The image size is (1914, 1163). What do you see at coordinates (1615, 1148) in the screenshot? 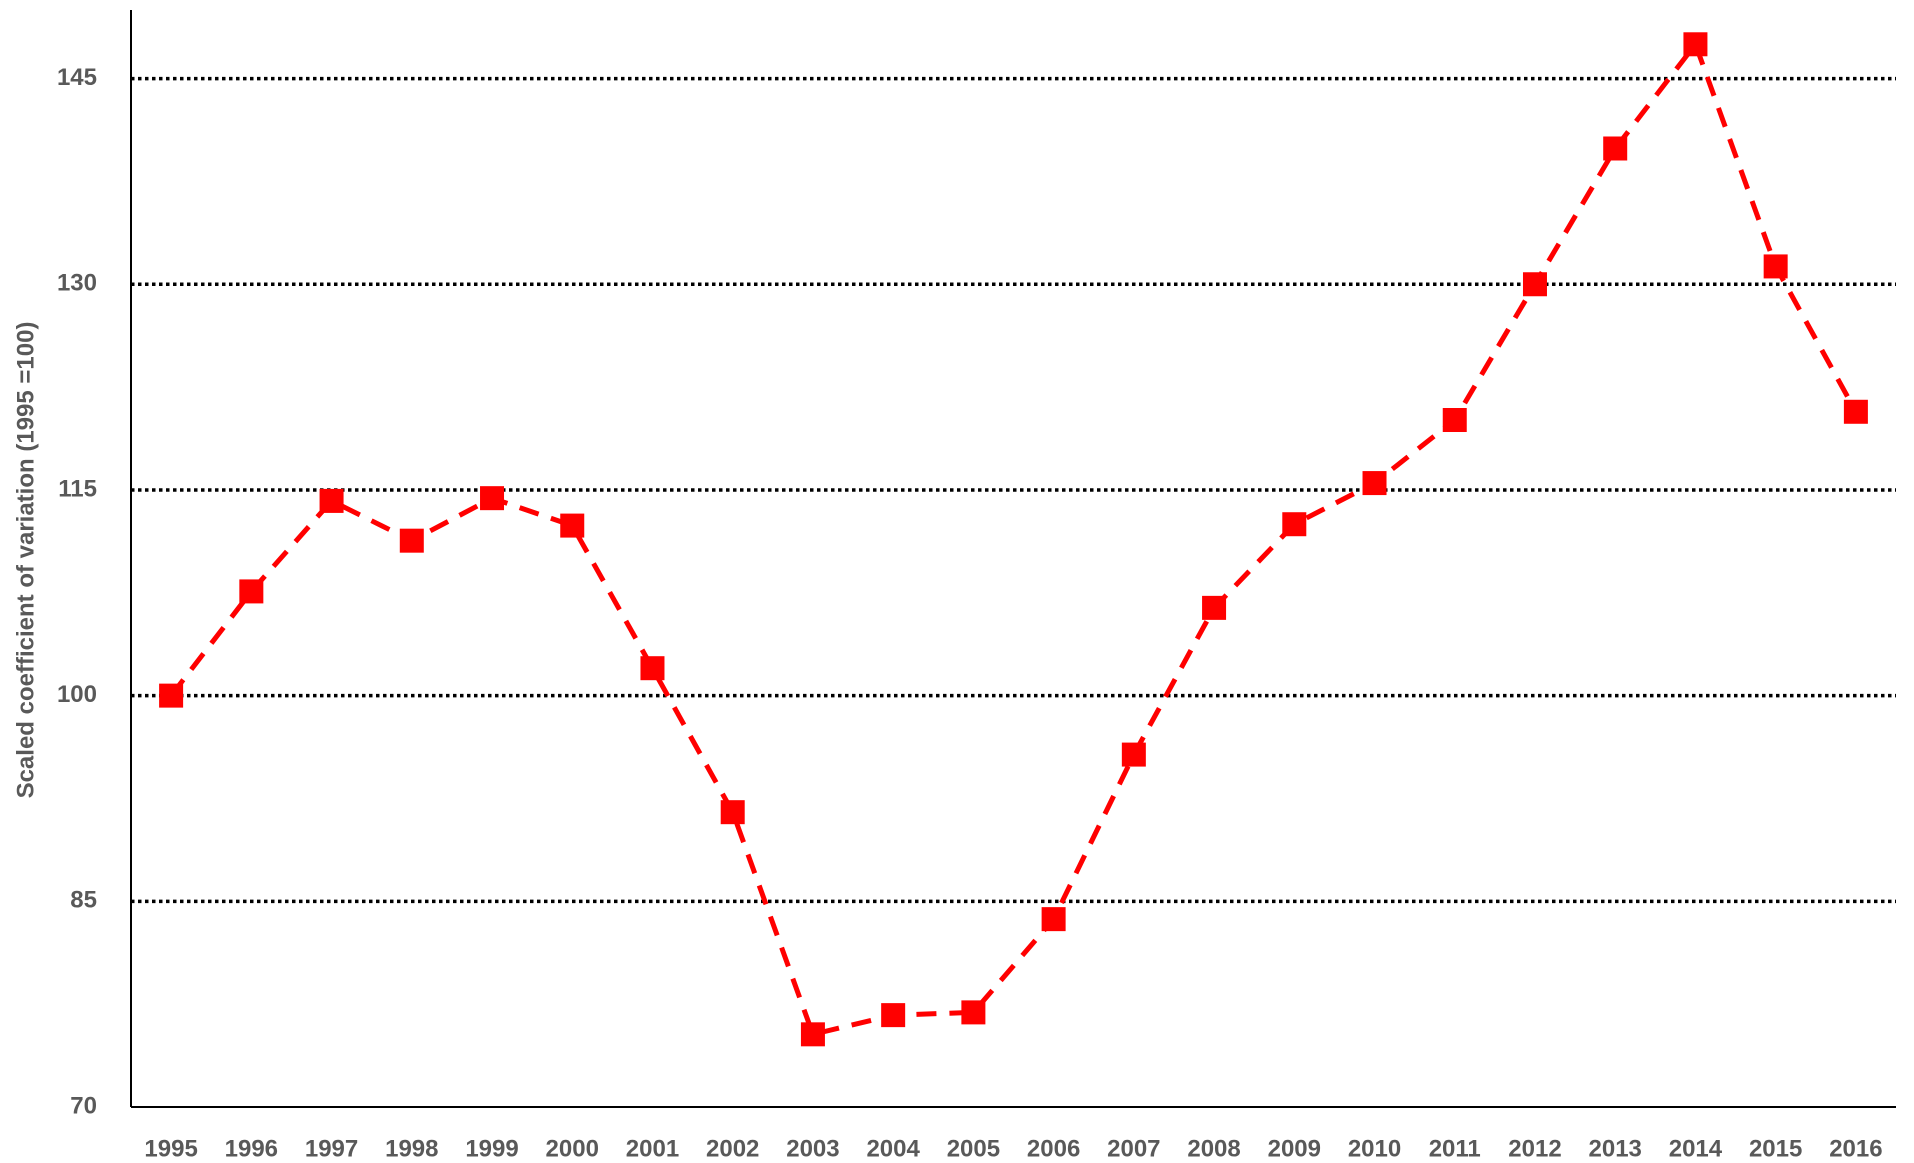
I see `x-tick-label: 2013` at bounding box center [1615, 1148].